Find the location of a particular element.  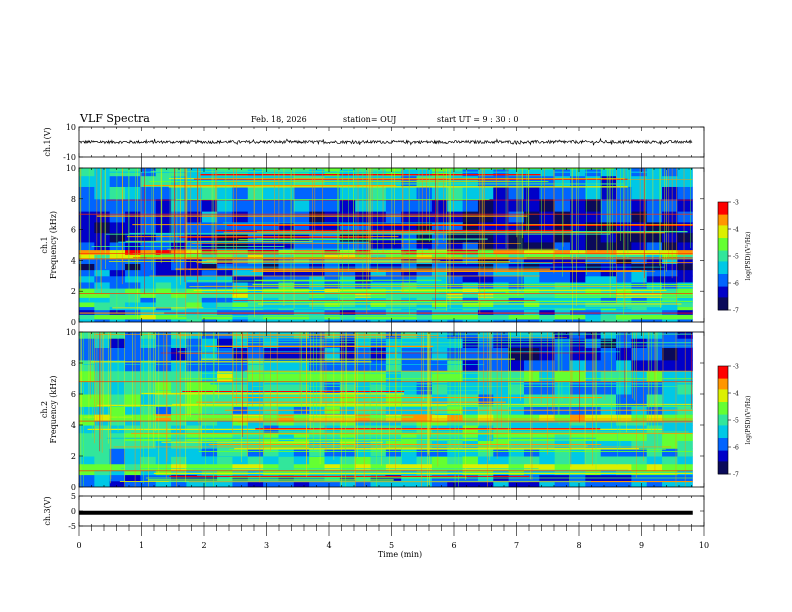

colorbar-tick-label: -4 is located at coordinates (736, 394).